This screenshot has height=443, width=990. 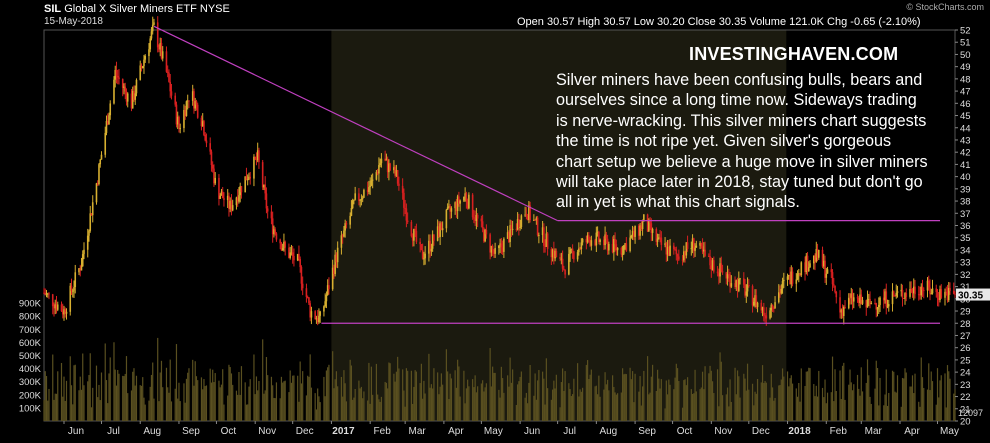 I want to click on y-tick-label: 51, so click(x=965, y=43).